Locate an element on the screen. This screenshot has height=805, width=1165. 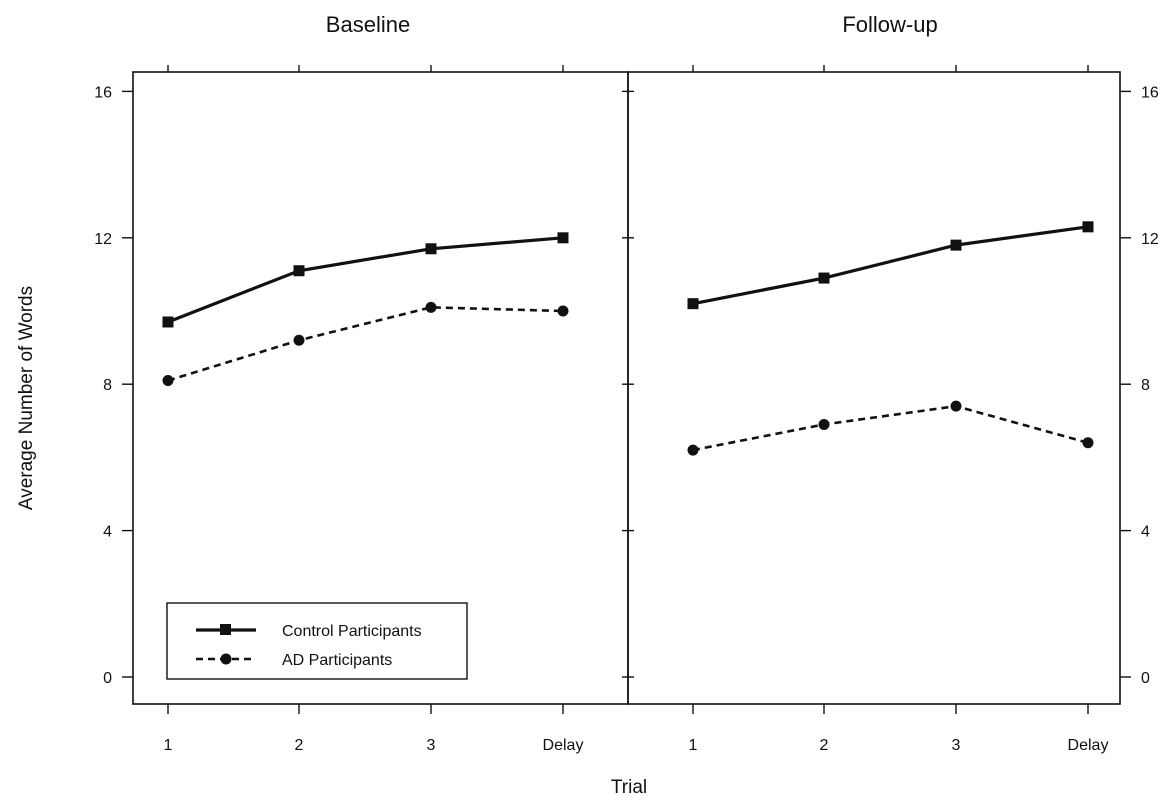
baseline-title: Baseline is located at coordinates (368, 24).